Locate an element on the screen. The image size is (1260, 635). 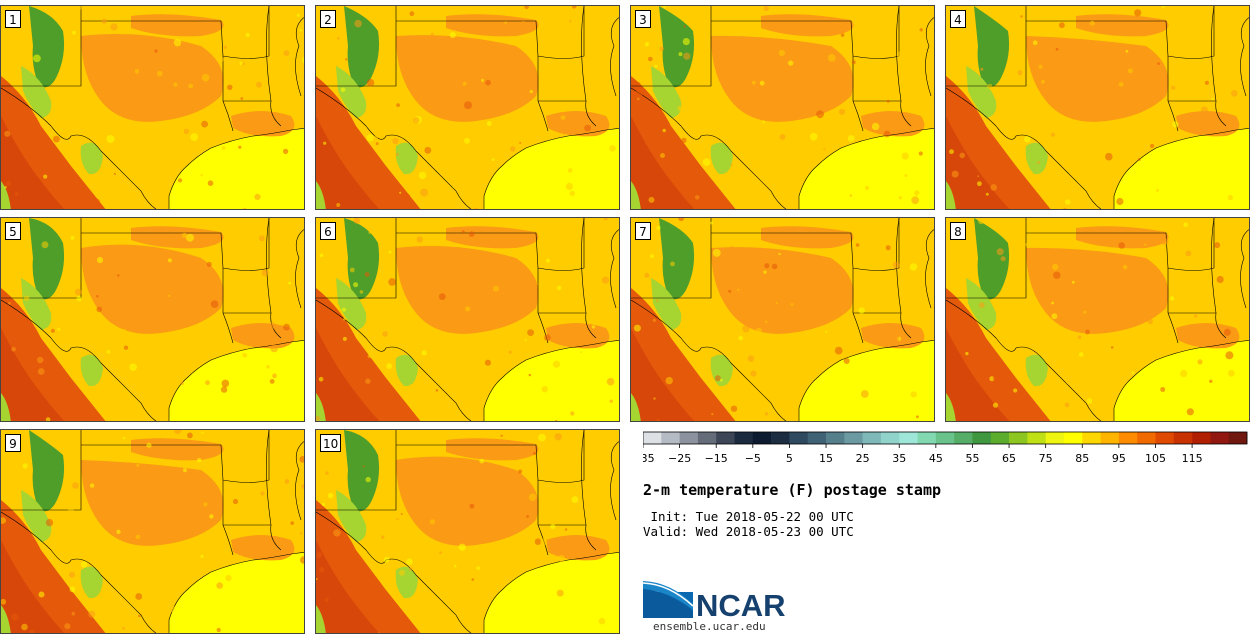
ensemble-panel-5: 5 is located at coordinates (152, 319).